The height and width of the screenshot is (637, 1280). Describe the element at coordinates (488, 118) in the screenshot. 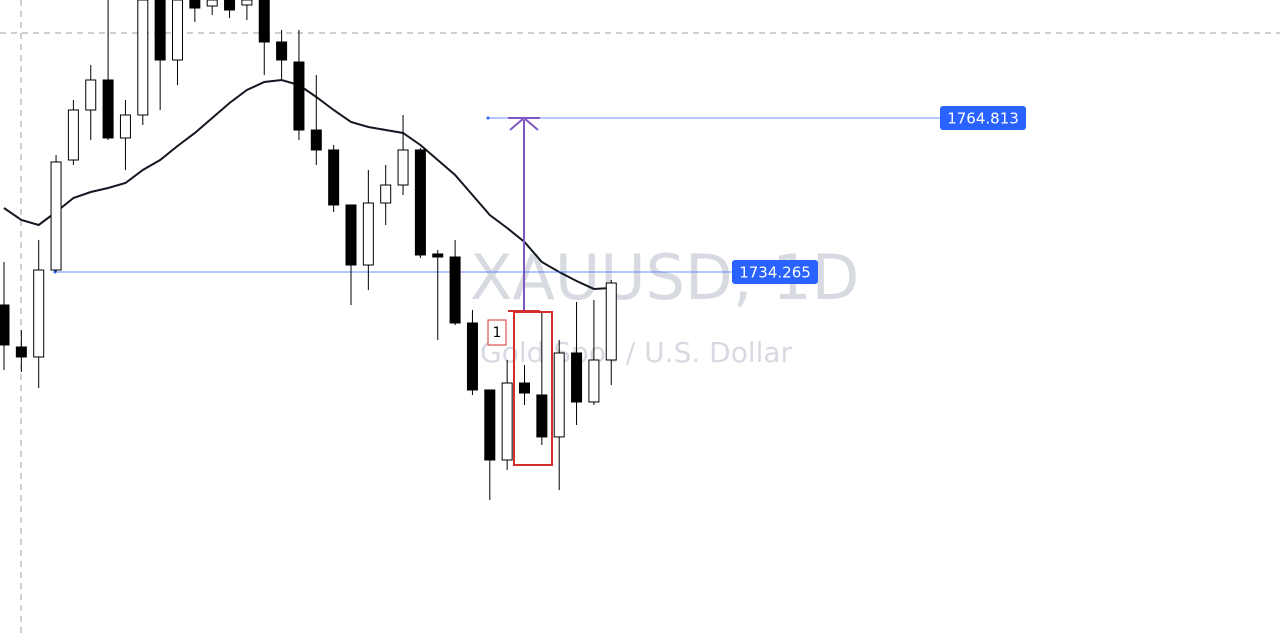

I see `level-anchor` at that location.